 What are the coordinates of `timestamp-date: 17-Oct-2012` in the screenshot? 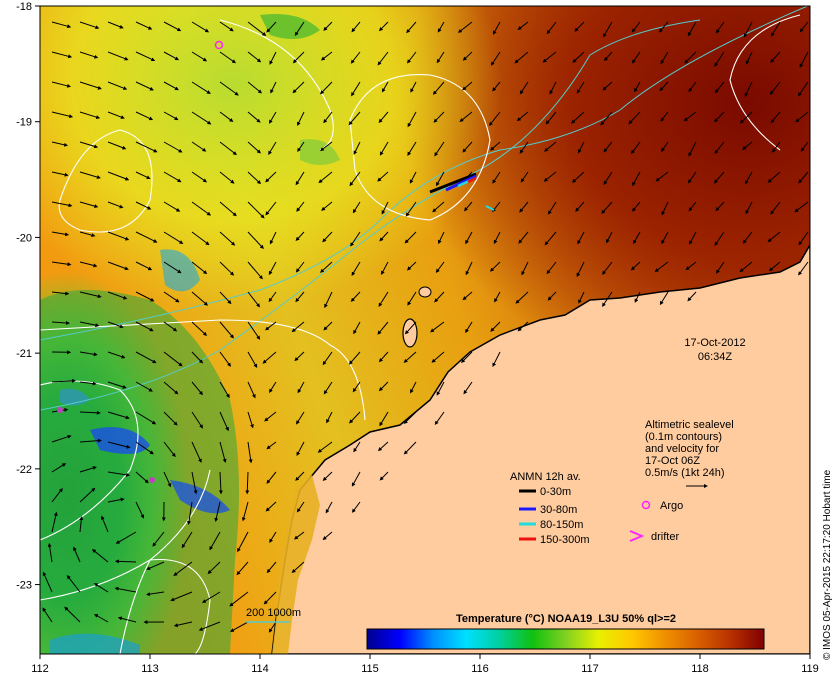 It's located at (714, 343).